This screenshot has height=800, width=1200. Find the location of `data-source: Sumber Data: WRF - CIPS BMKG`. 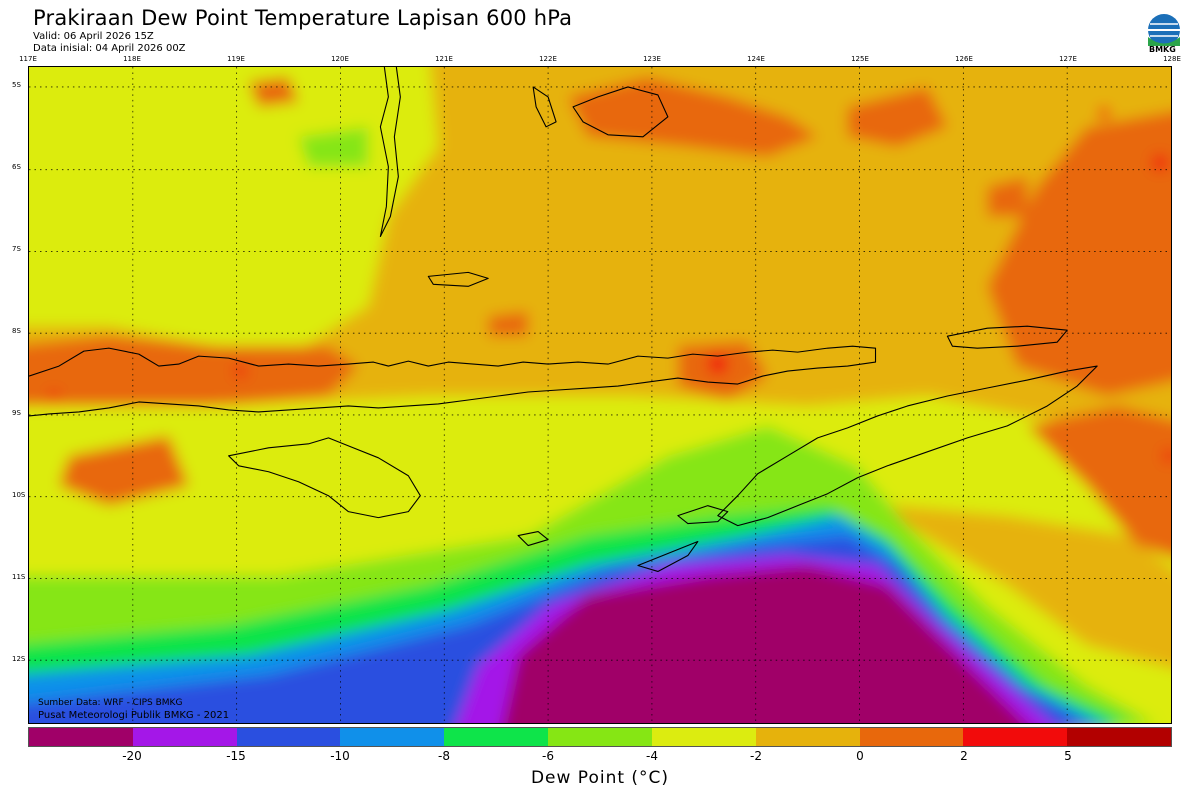

data-source: Sumber Data: WRF - CIPS BMKG is located at coordinates (110, 703).